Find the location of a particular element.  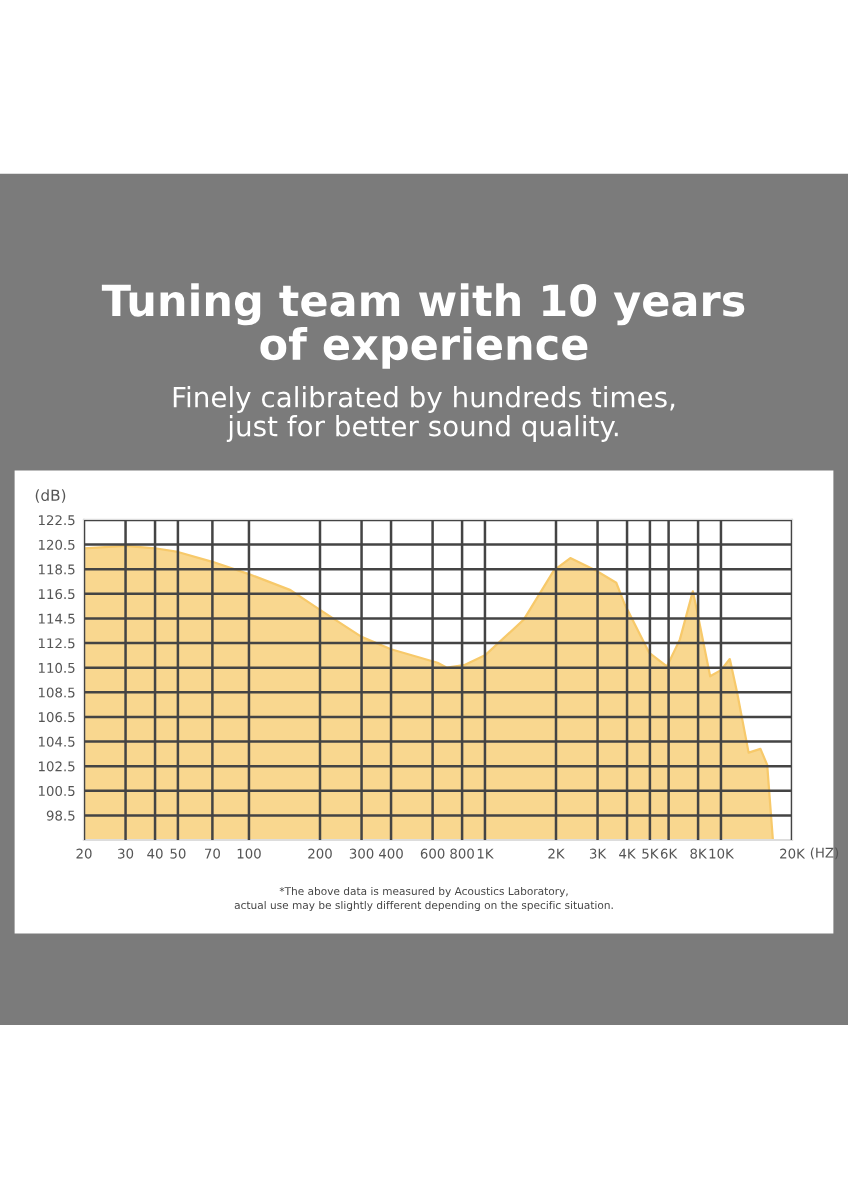

chart-title: Tuning team with 10 years of experience is located at coordinates (423, 326).